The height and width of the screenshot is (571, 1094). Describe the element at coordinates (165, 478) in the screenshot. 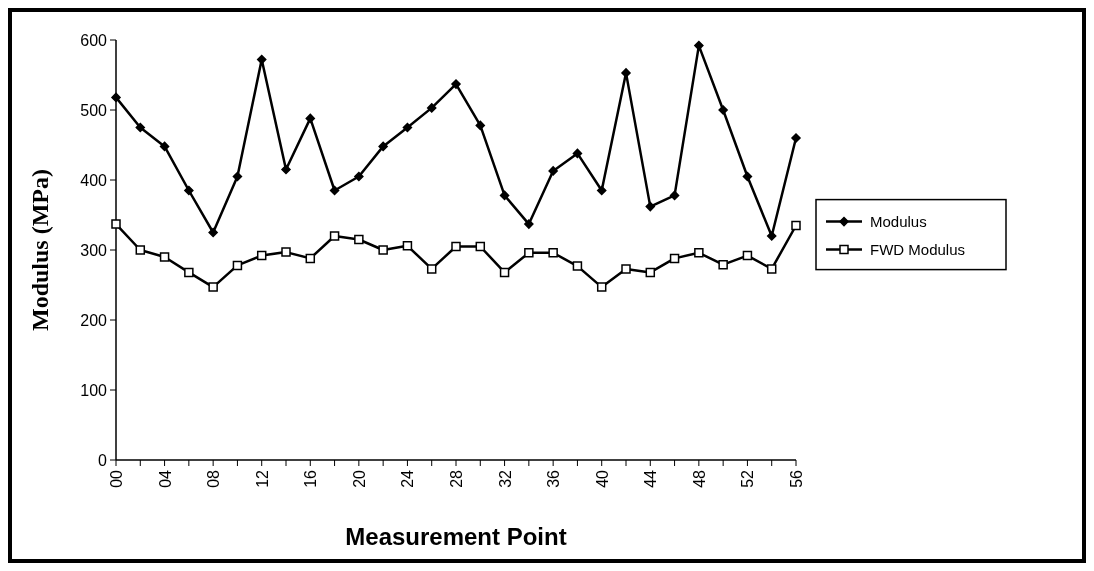

I see `x-tick-label: 04` at that location.